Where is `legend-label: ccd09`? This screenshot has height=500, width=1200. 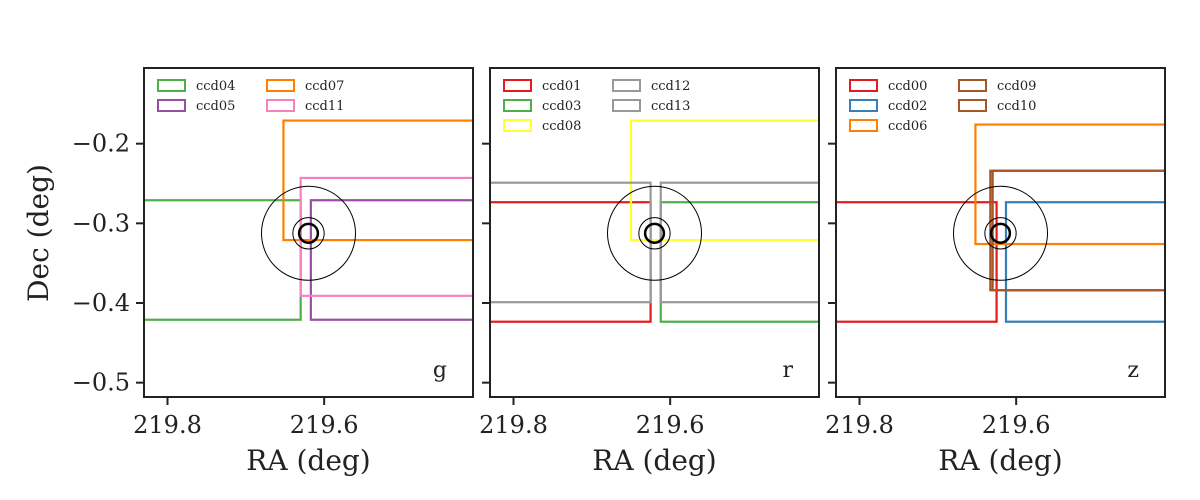
legend-label: ccd09 is located at coordinates (1016, 86).